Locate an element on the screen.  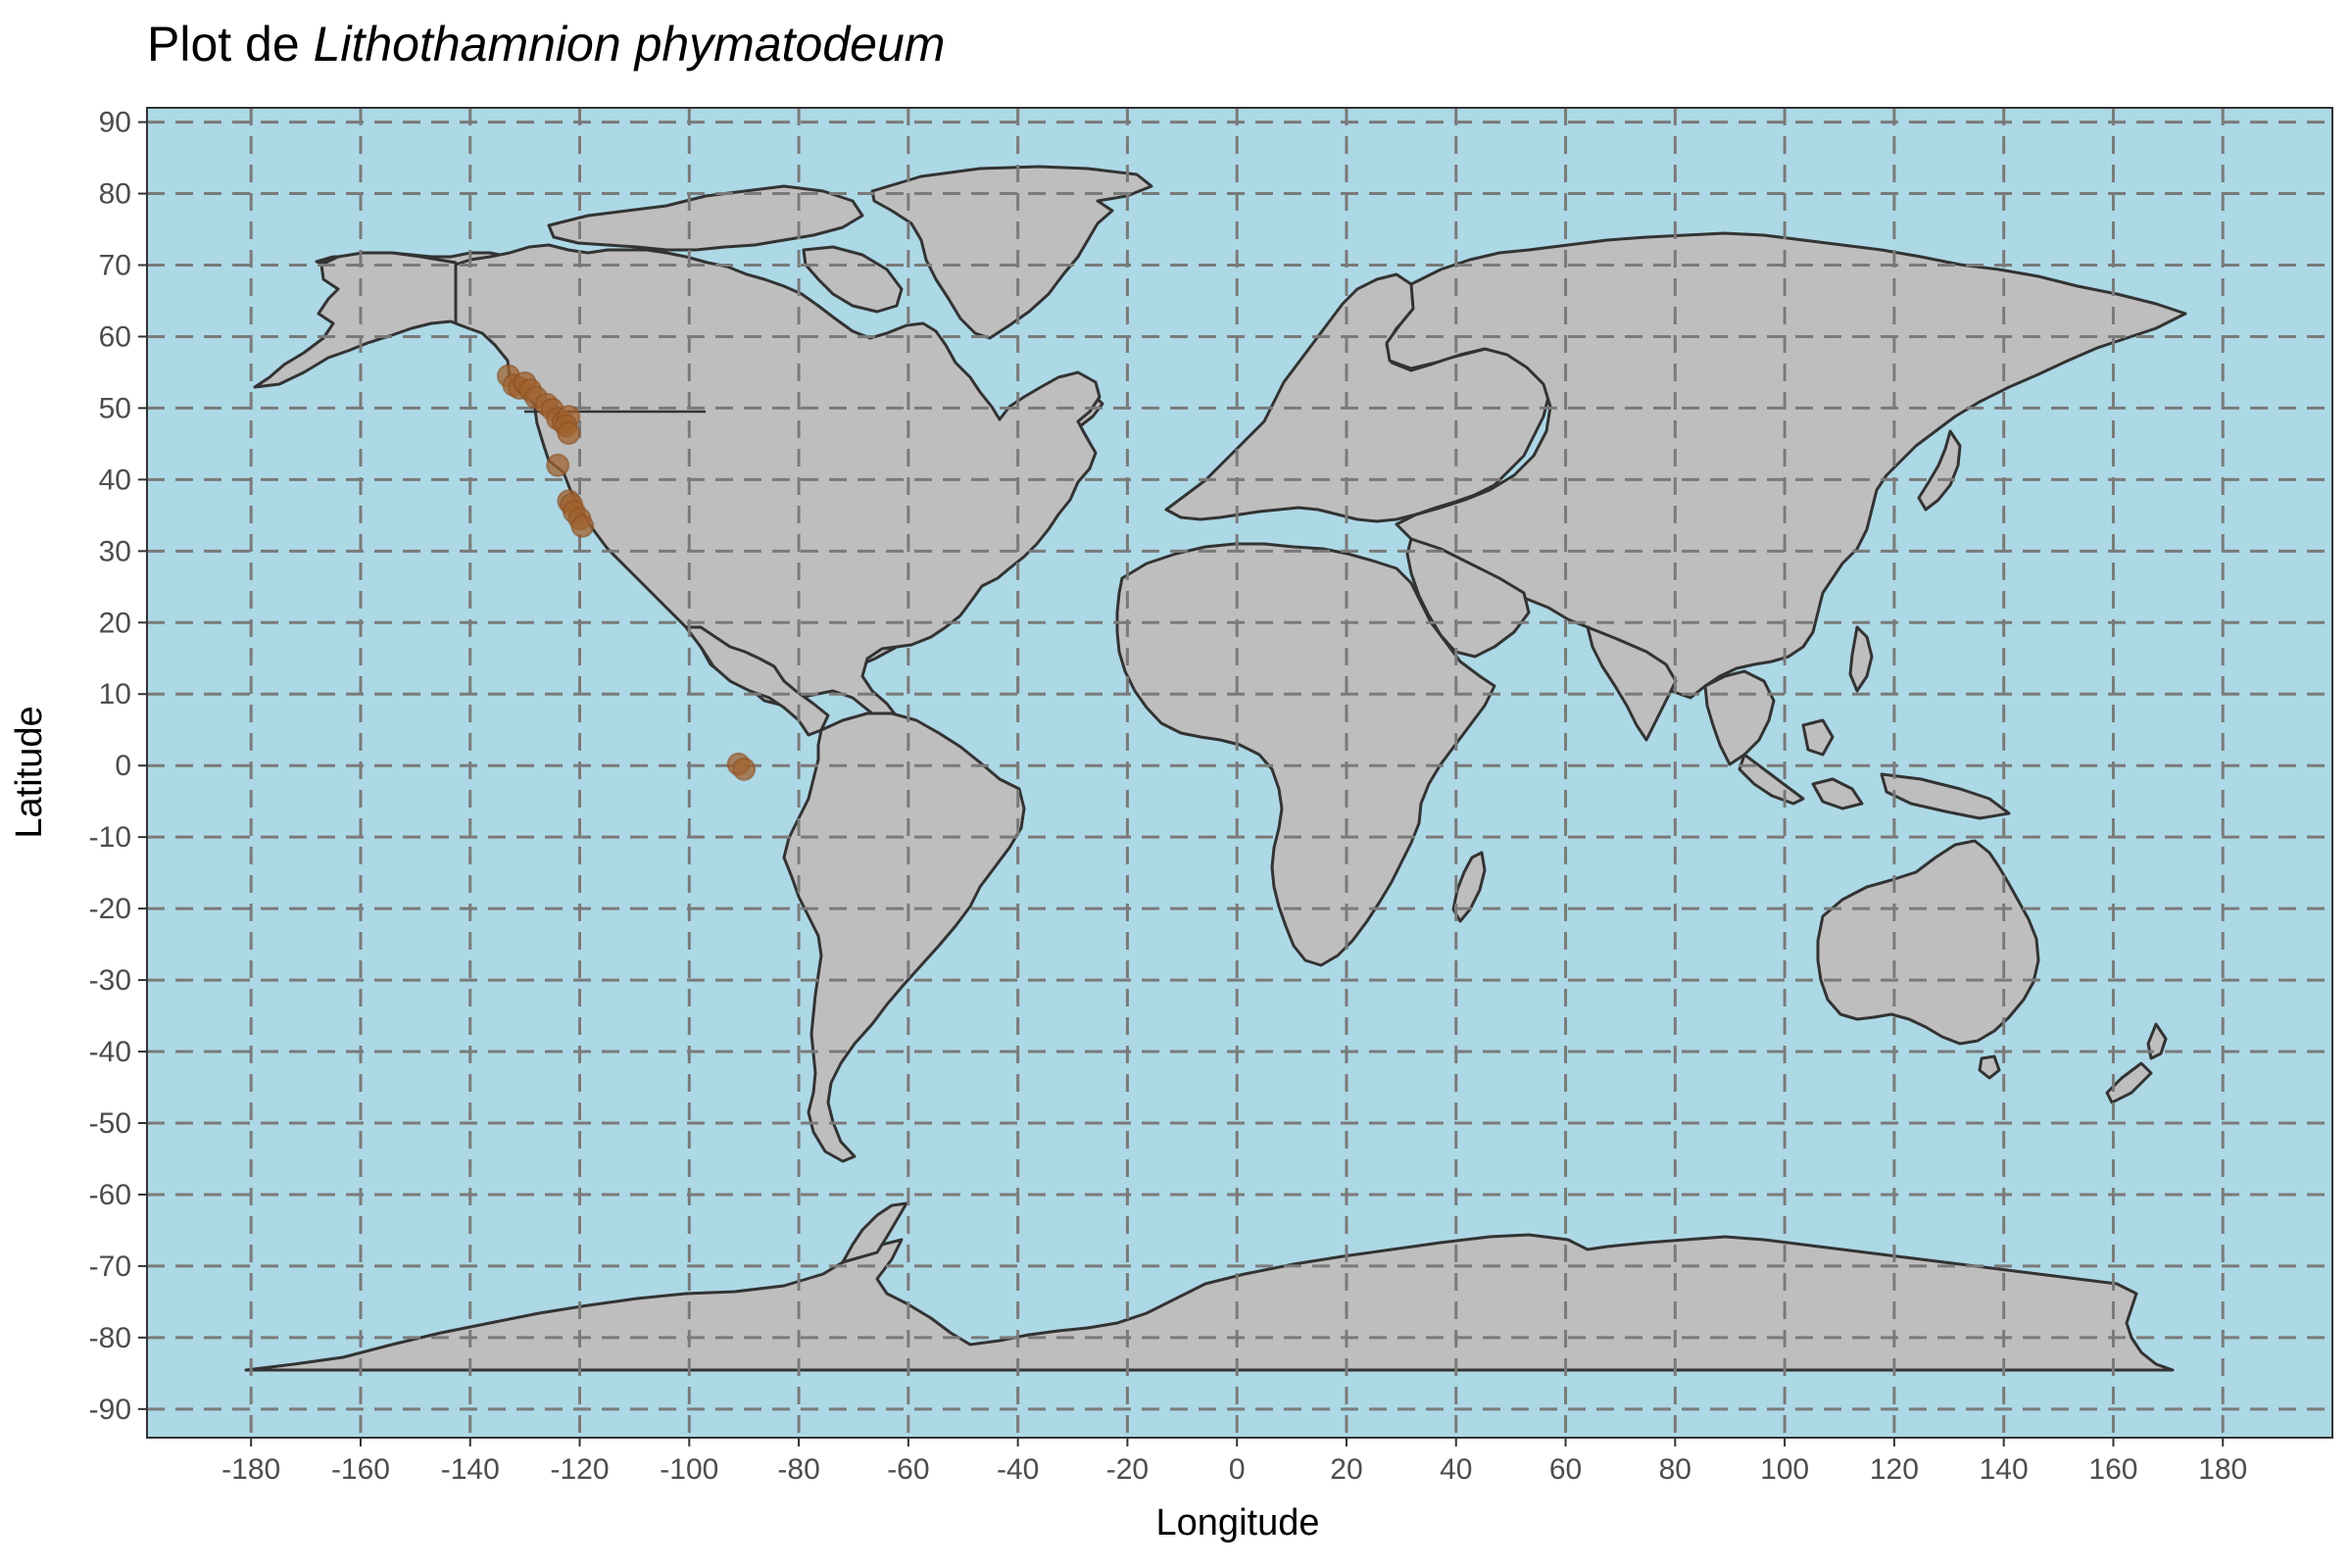
x-tick-label: -100 is located at coordinates (689, 1469).